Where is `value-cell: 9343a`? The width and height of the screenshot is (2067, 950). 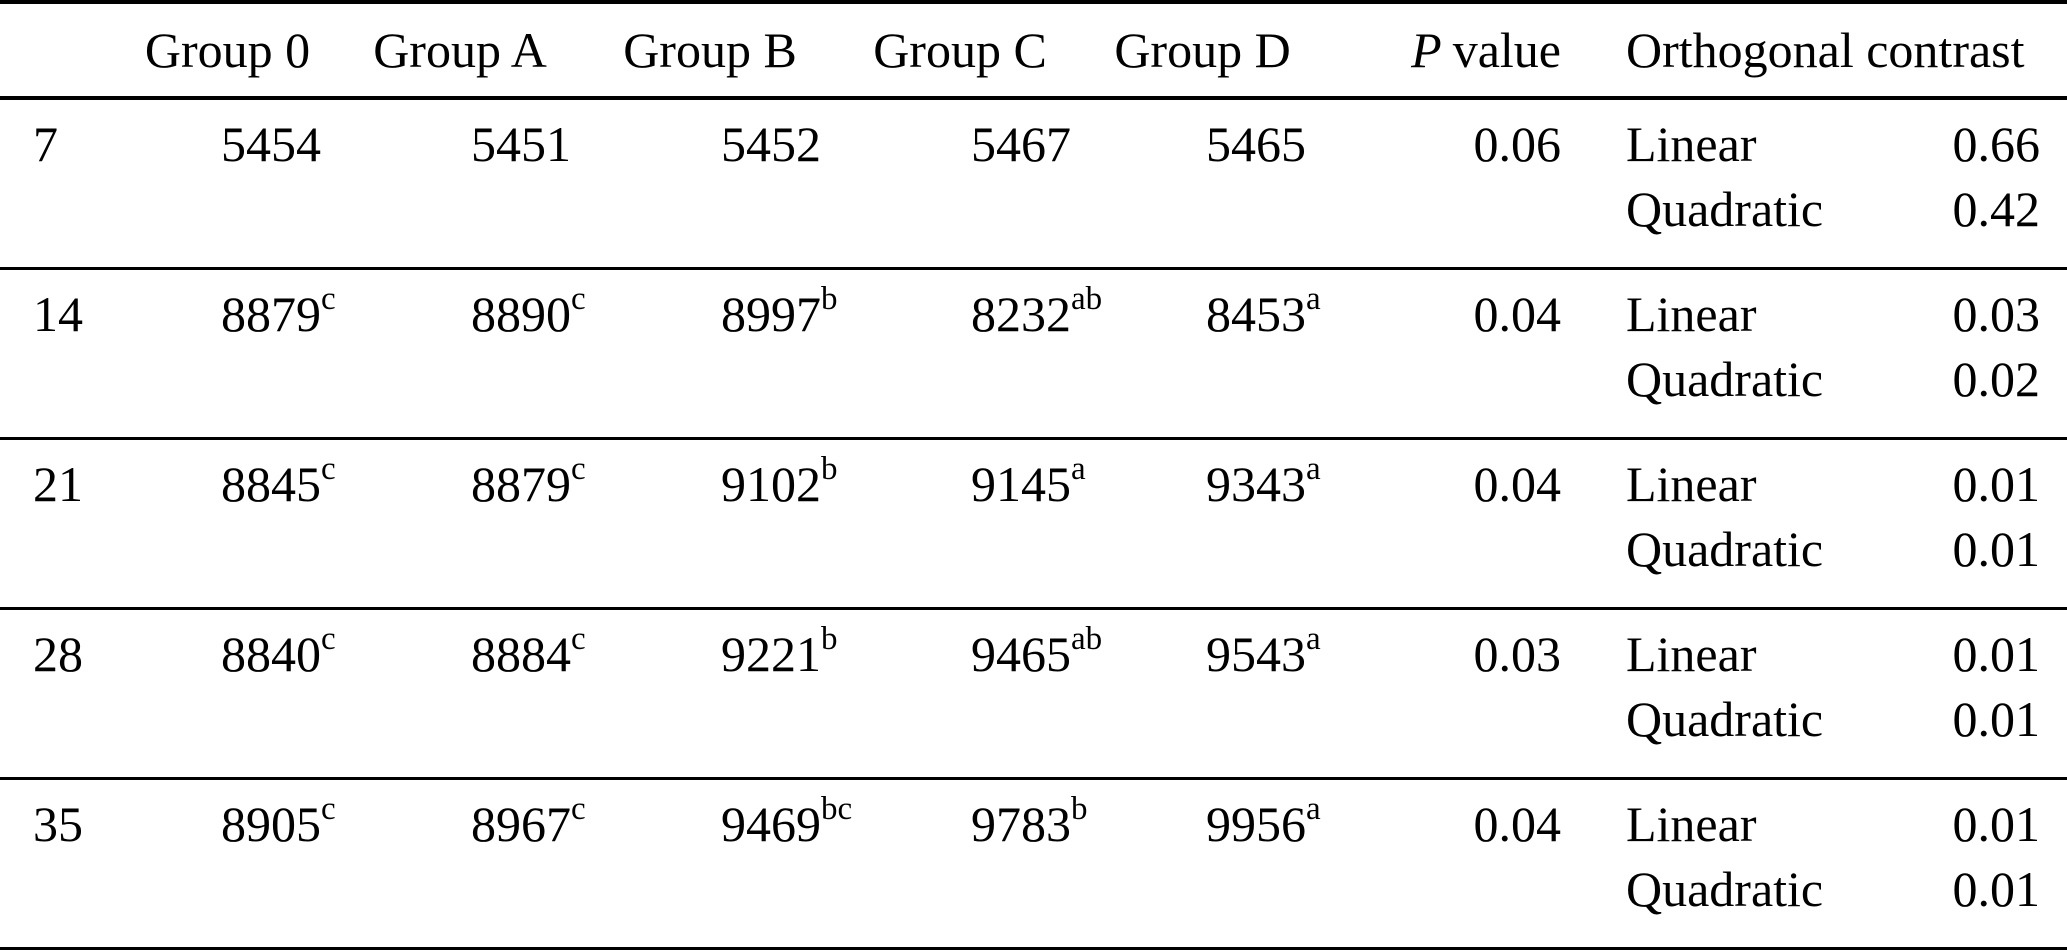
value-cell: 9343a is located at coordinates (1263, 482).